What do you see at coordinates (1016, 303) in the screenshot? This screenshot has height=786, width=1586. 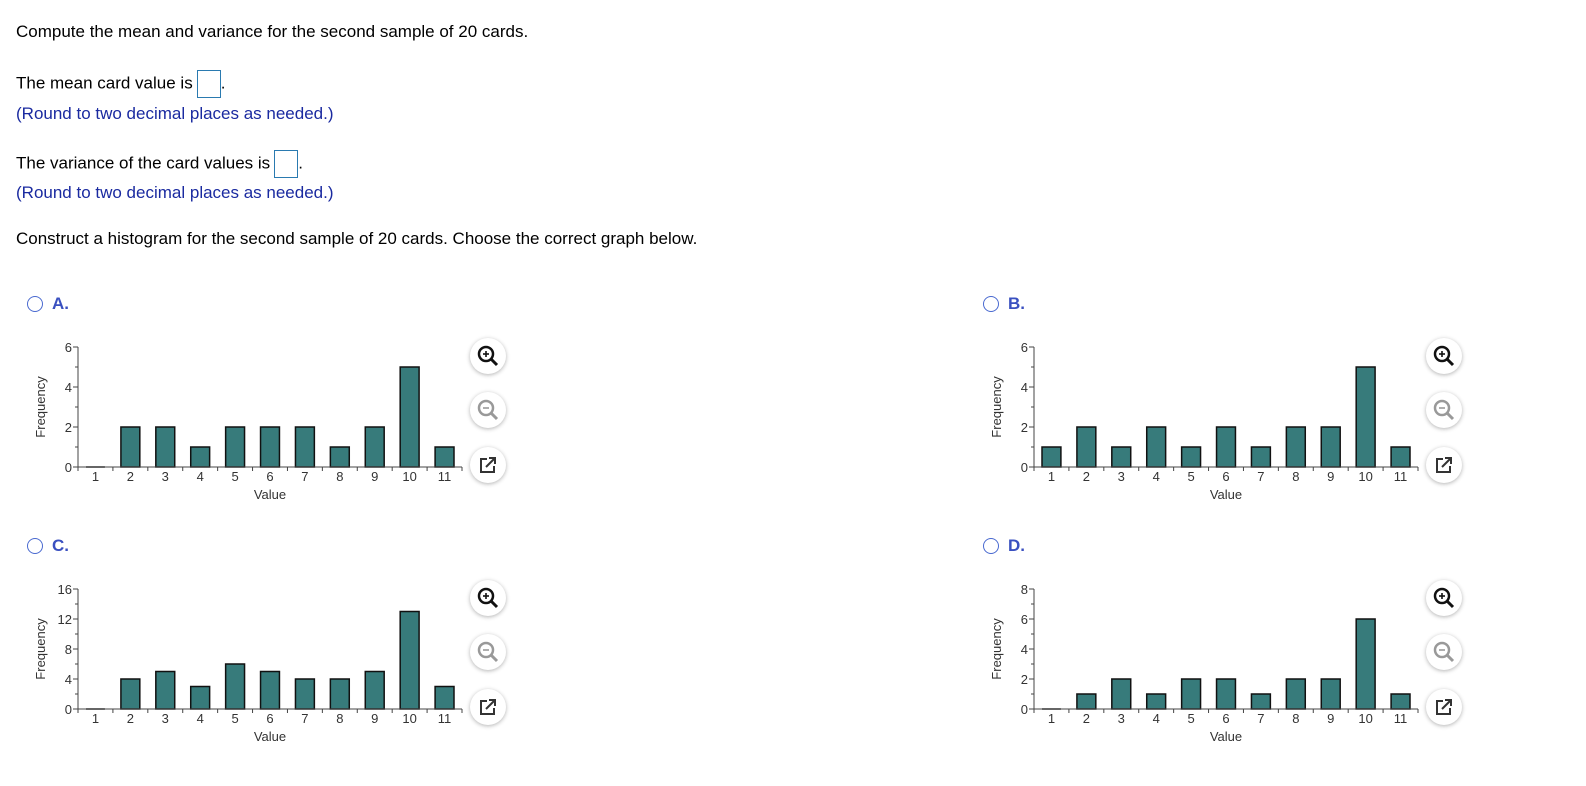 I see `option-label: B.` at bounding box center [1016, 303].